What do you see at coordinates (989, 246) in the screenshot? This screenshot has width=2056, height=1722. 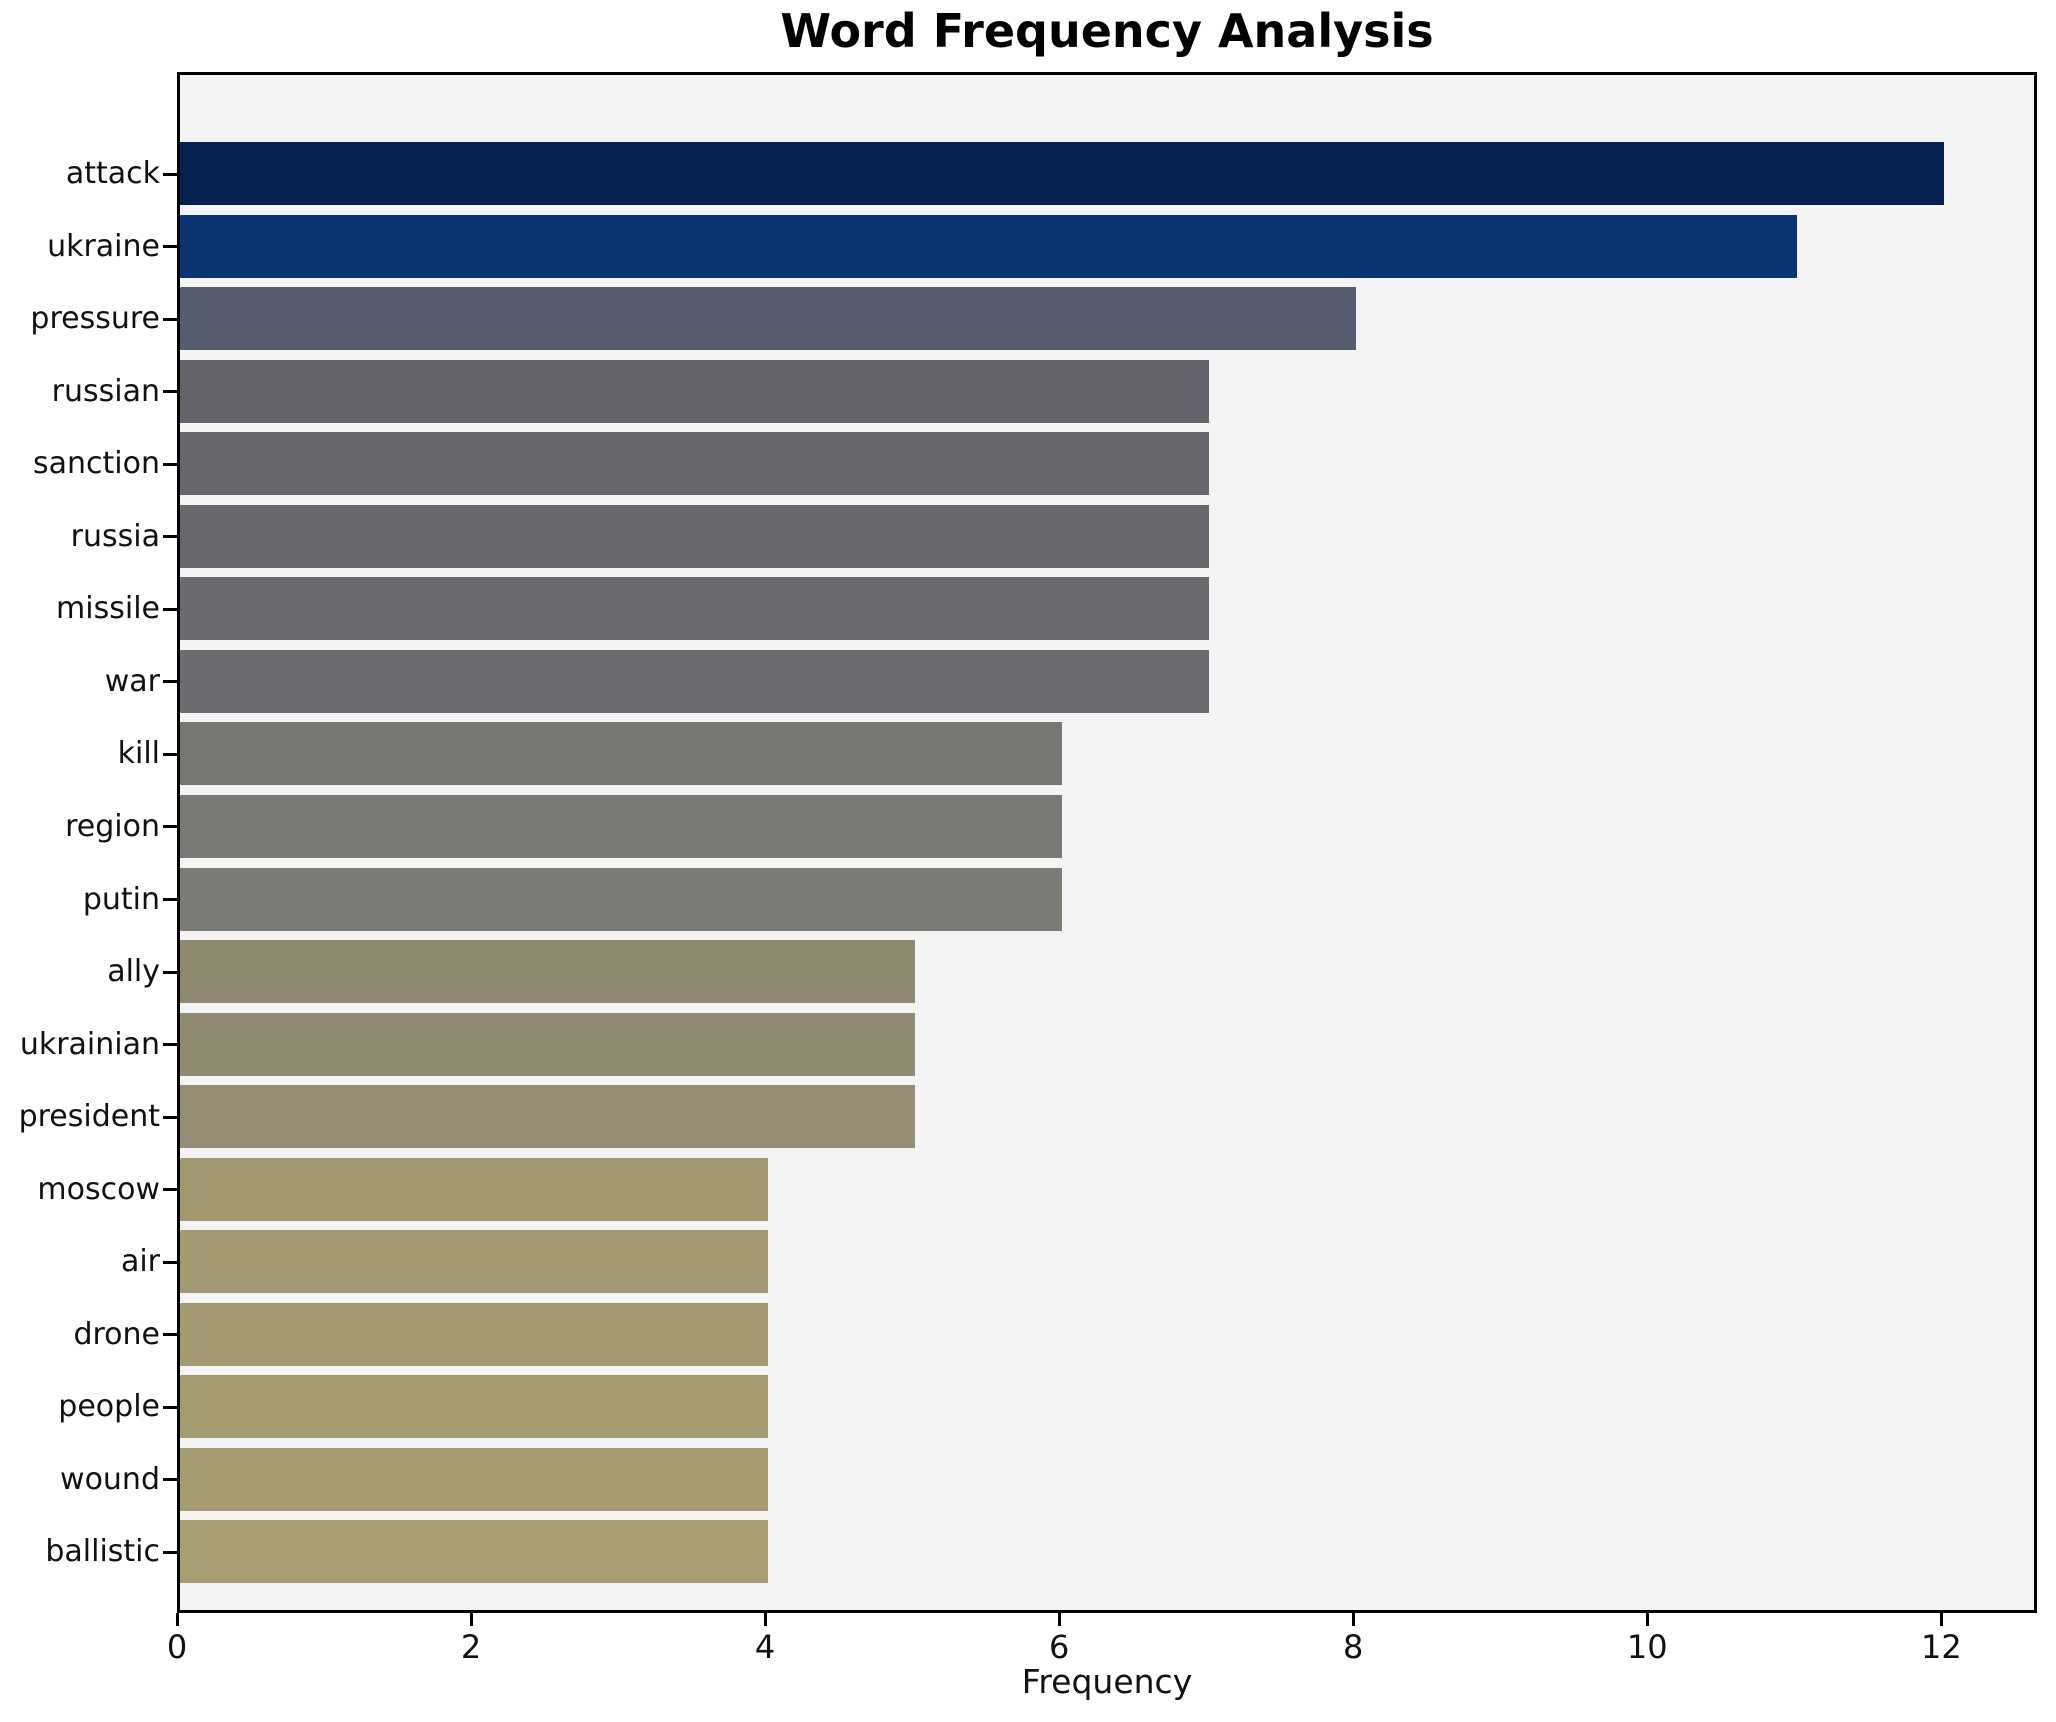 I see `bar-ukraine` at bounding box center [989, 246].